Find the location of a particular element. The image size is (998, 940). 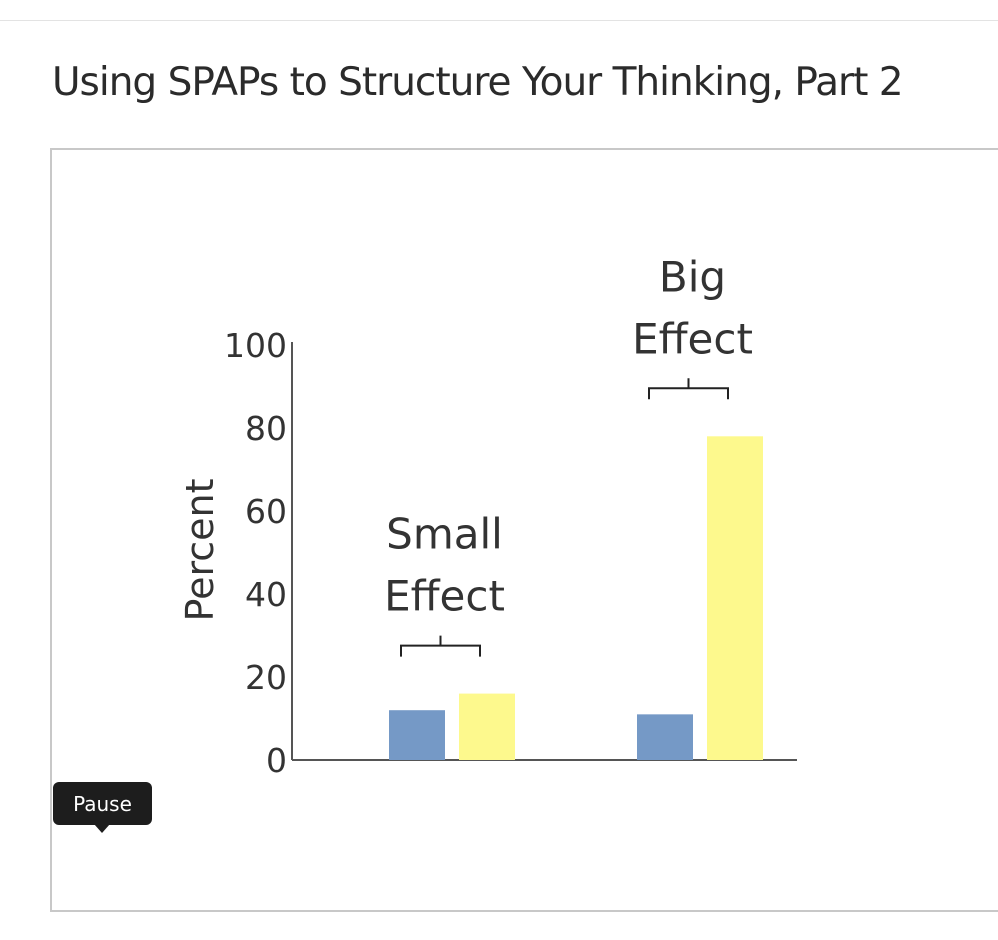

y-tick-label: 20 is located at coordinates (266, 677).